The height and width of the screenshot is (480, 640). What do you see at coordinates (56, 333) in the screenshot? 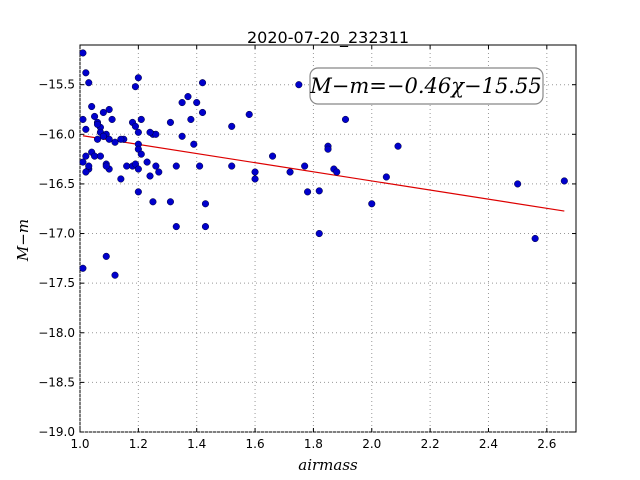
I see `y-tick-label: −18.0` at bounding box center [56, 333].